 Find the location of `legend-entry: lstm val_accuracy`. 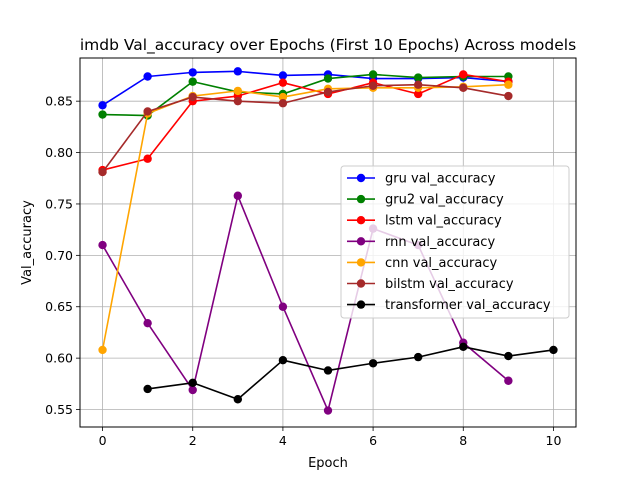

legend-entry: lstm val_accuracy is located at coordinates (424, 221).